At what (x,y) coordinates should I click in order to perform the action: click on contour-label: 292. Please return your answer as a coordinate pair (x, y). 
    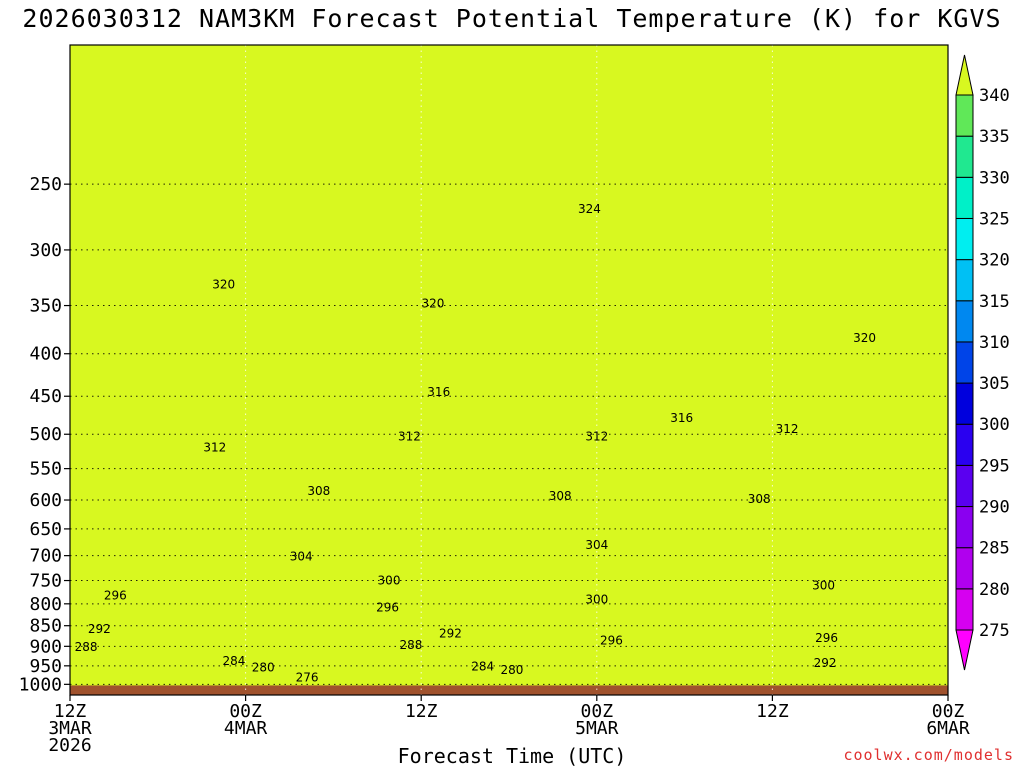
    Looking at the image, I should click on (99, 629).